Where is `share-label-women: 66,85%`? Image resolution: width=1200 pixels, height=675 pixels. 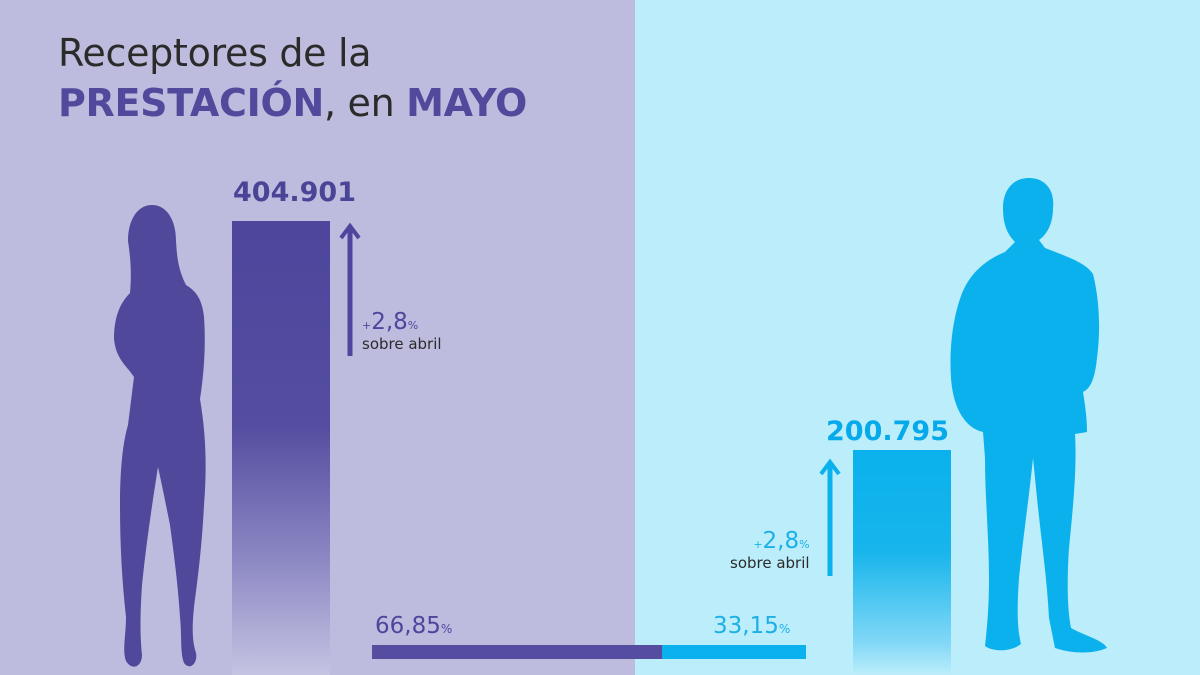
share-label-women: 66,85% is located at coordinates (413, 626).